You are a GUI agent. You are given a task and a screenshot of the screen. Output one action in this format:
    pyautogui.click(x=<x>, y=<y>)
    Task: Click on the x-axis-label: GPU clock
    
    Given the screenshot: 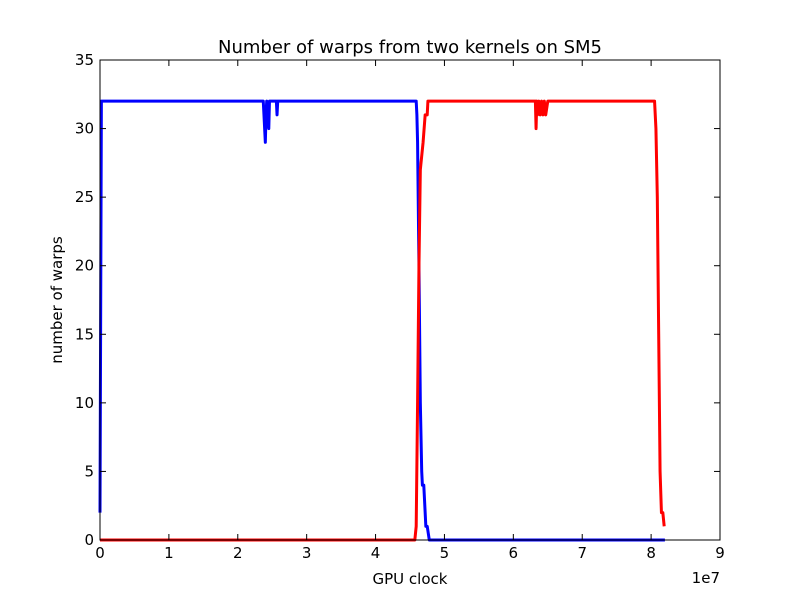 What is the action you would take?
    pyautogui.click(x=410, y=579)
    